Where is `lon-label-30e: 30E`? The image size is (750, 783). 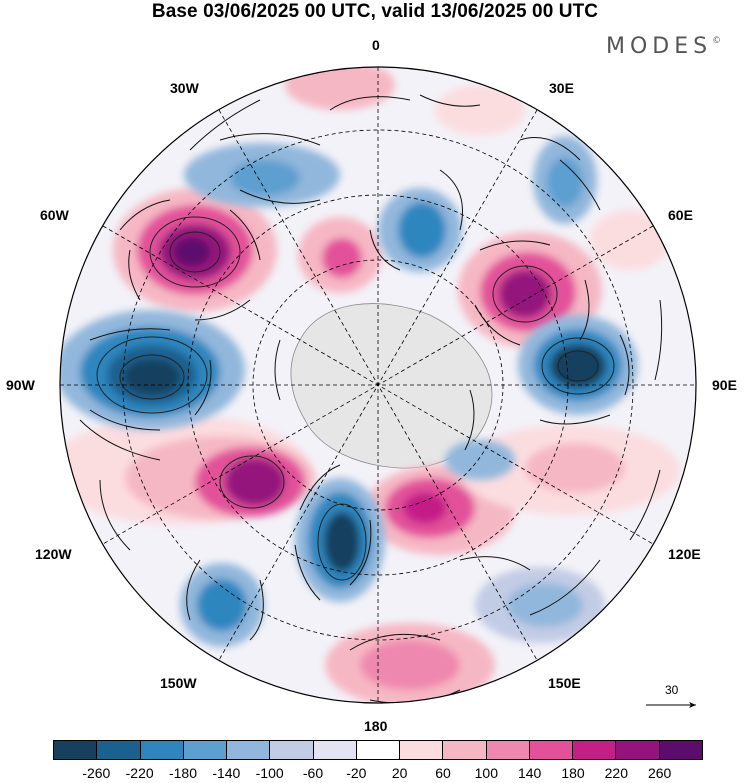
lon-label-30e: 30E is located at coordinates (561, 88).